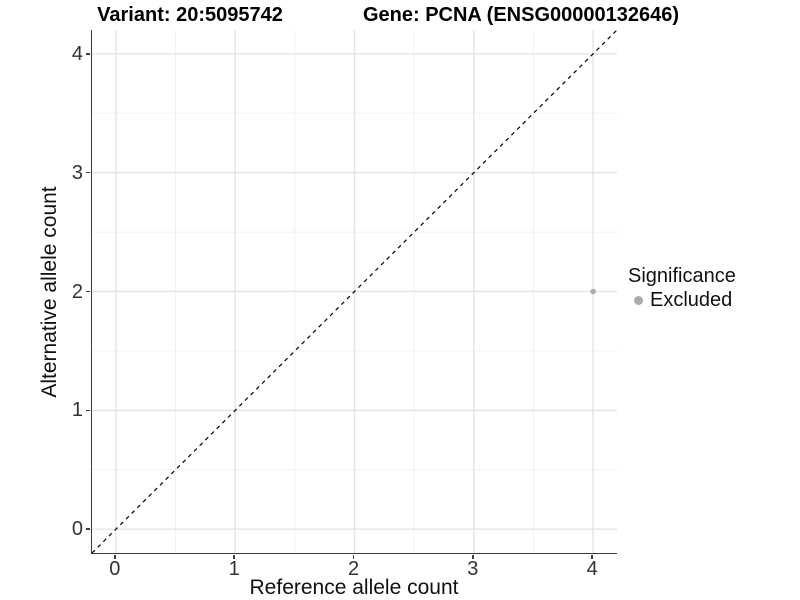 This screenshot has height=600, width=800. I want to click on legend-key-dot, so click(638, 300).